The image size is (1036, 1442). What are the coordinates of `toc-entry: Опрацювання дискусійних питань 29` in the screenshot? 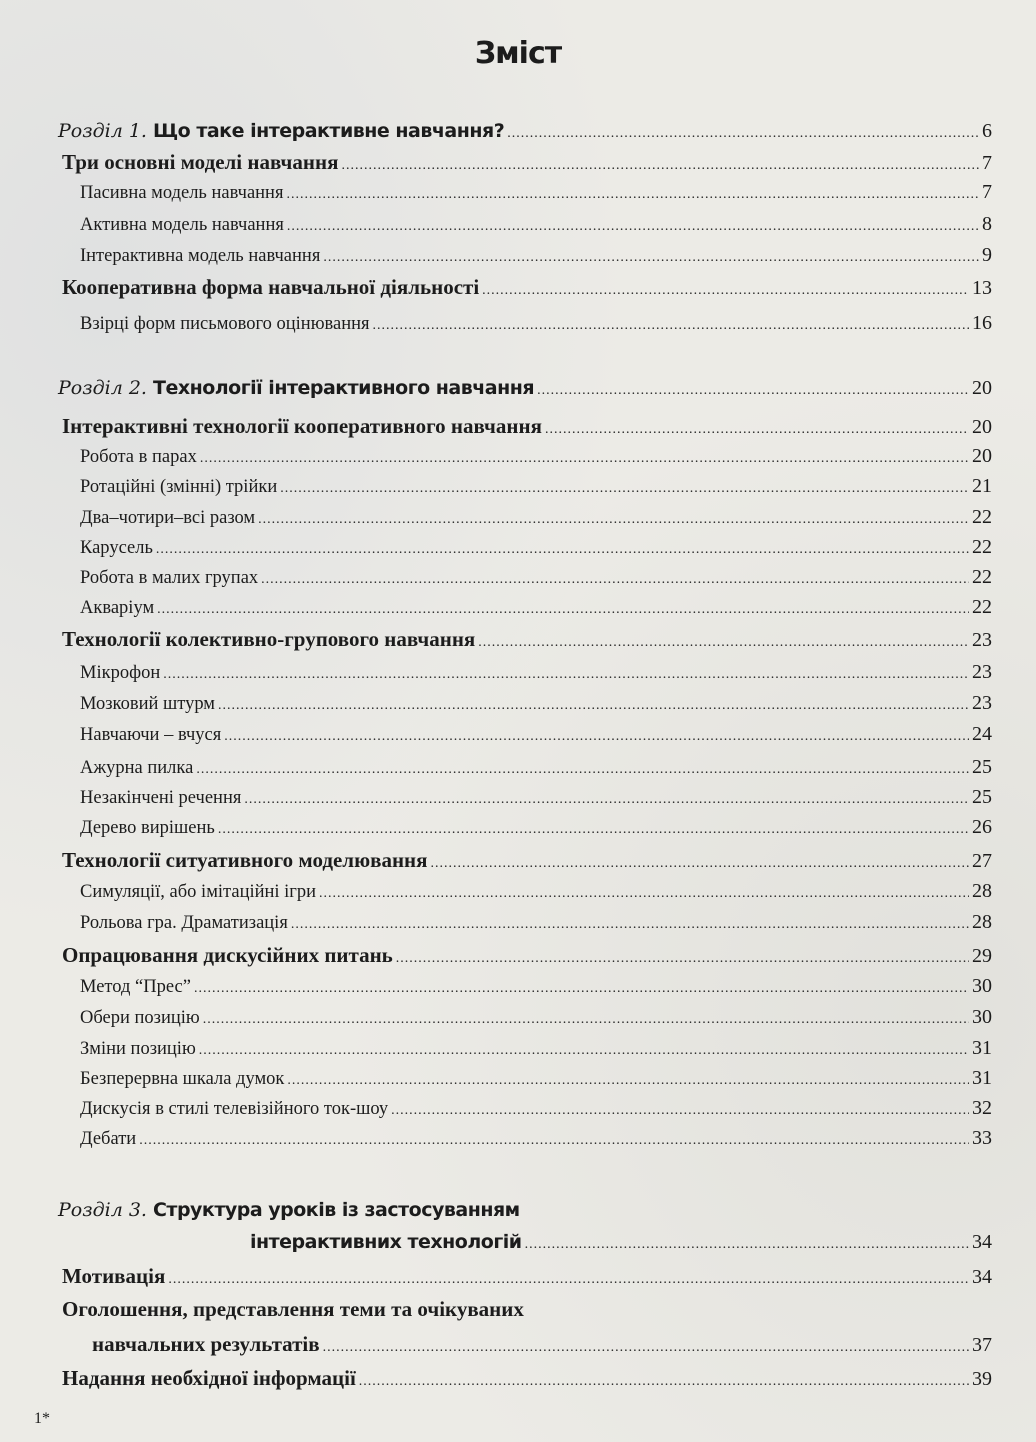 It's located at (527, 955).